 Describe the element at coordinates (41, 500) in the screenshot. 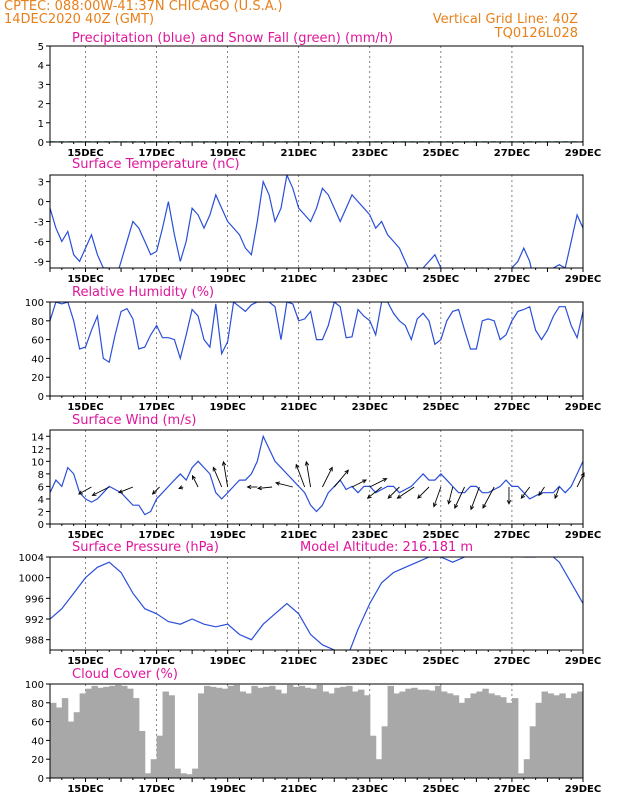

I see `y-tick-label: 4` at that location.